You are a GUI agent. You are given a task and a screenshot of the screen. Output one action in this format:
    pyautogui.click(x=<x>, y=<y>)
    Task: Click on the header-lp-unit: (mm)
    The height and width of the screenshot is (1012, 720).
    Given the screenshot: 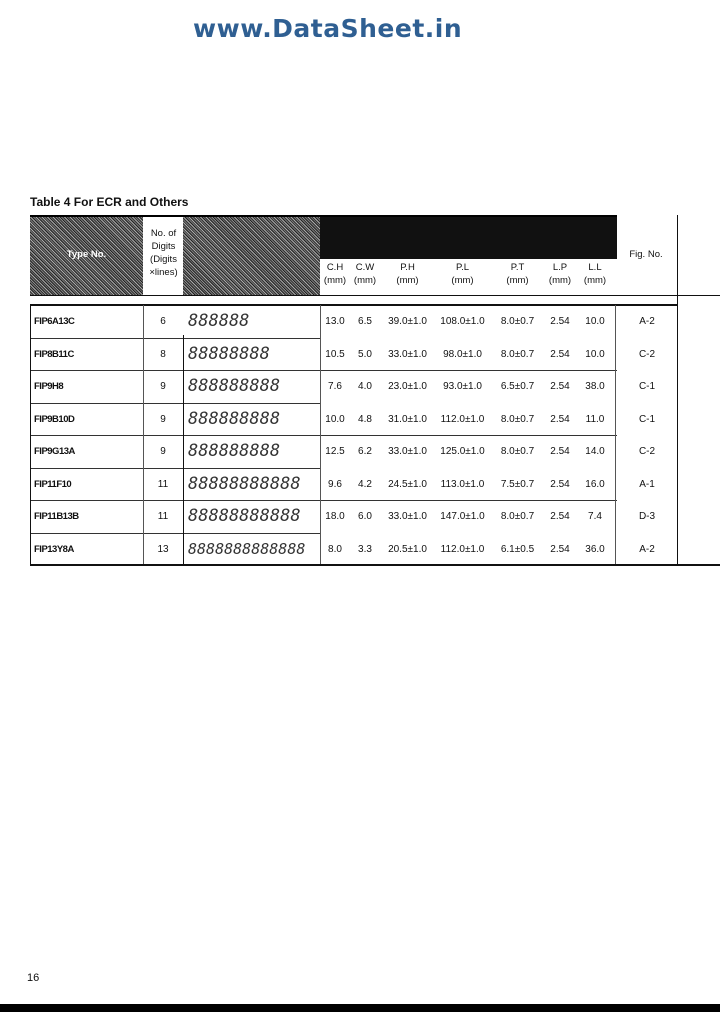 What is the action you would take?
    pyautogui.click(x=560, y=280)
    